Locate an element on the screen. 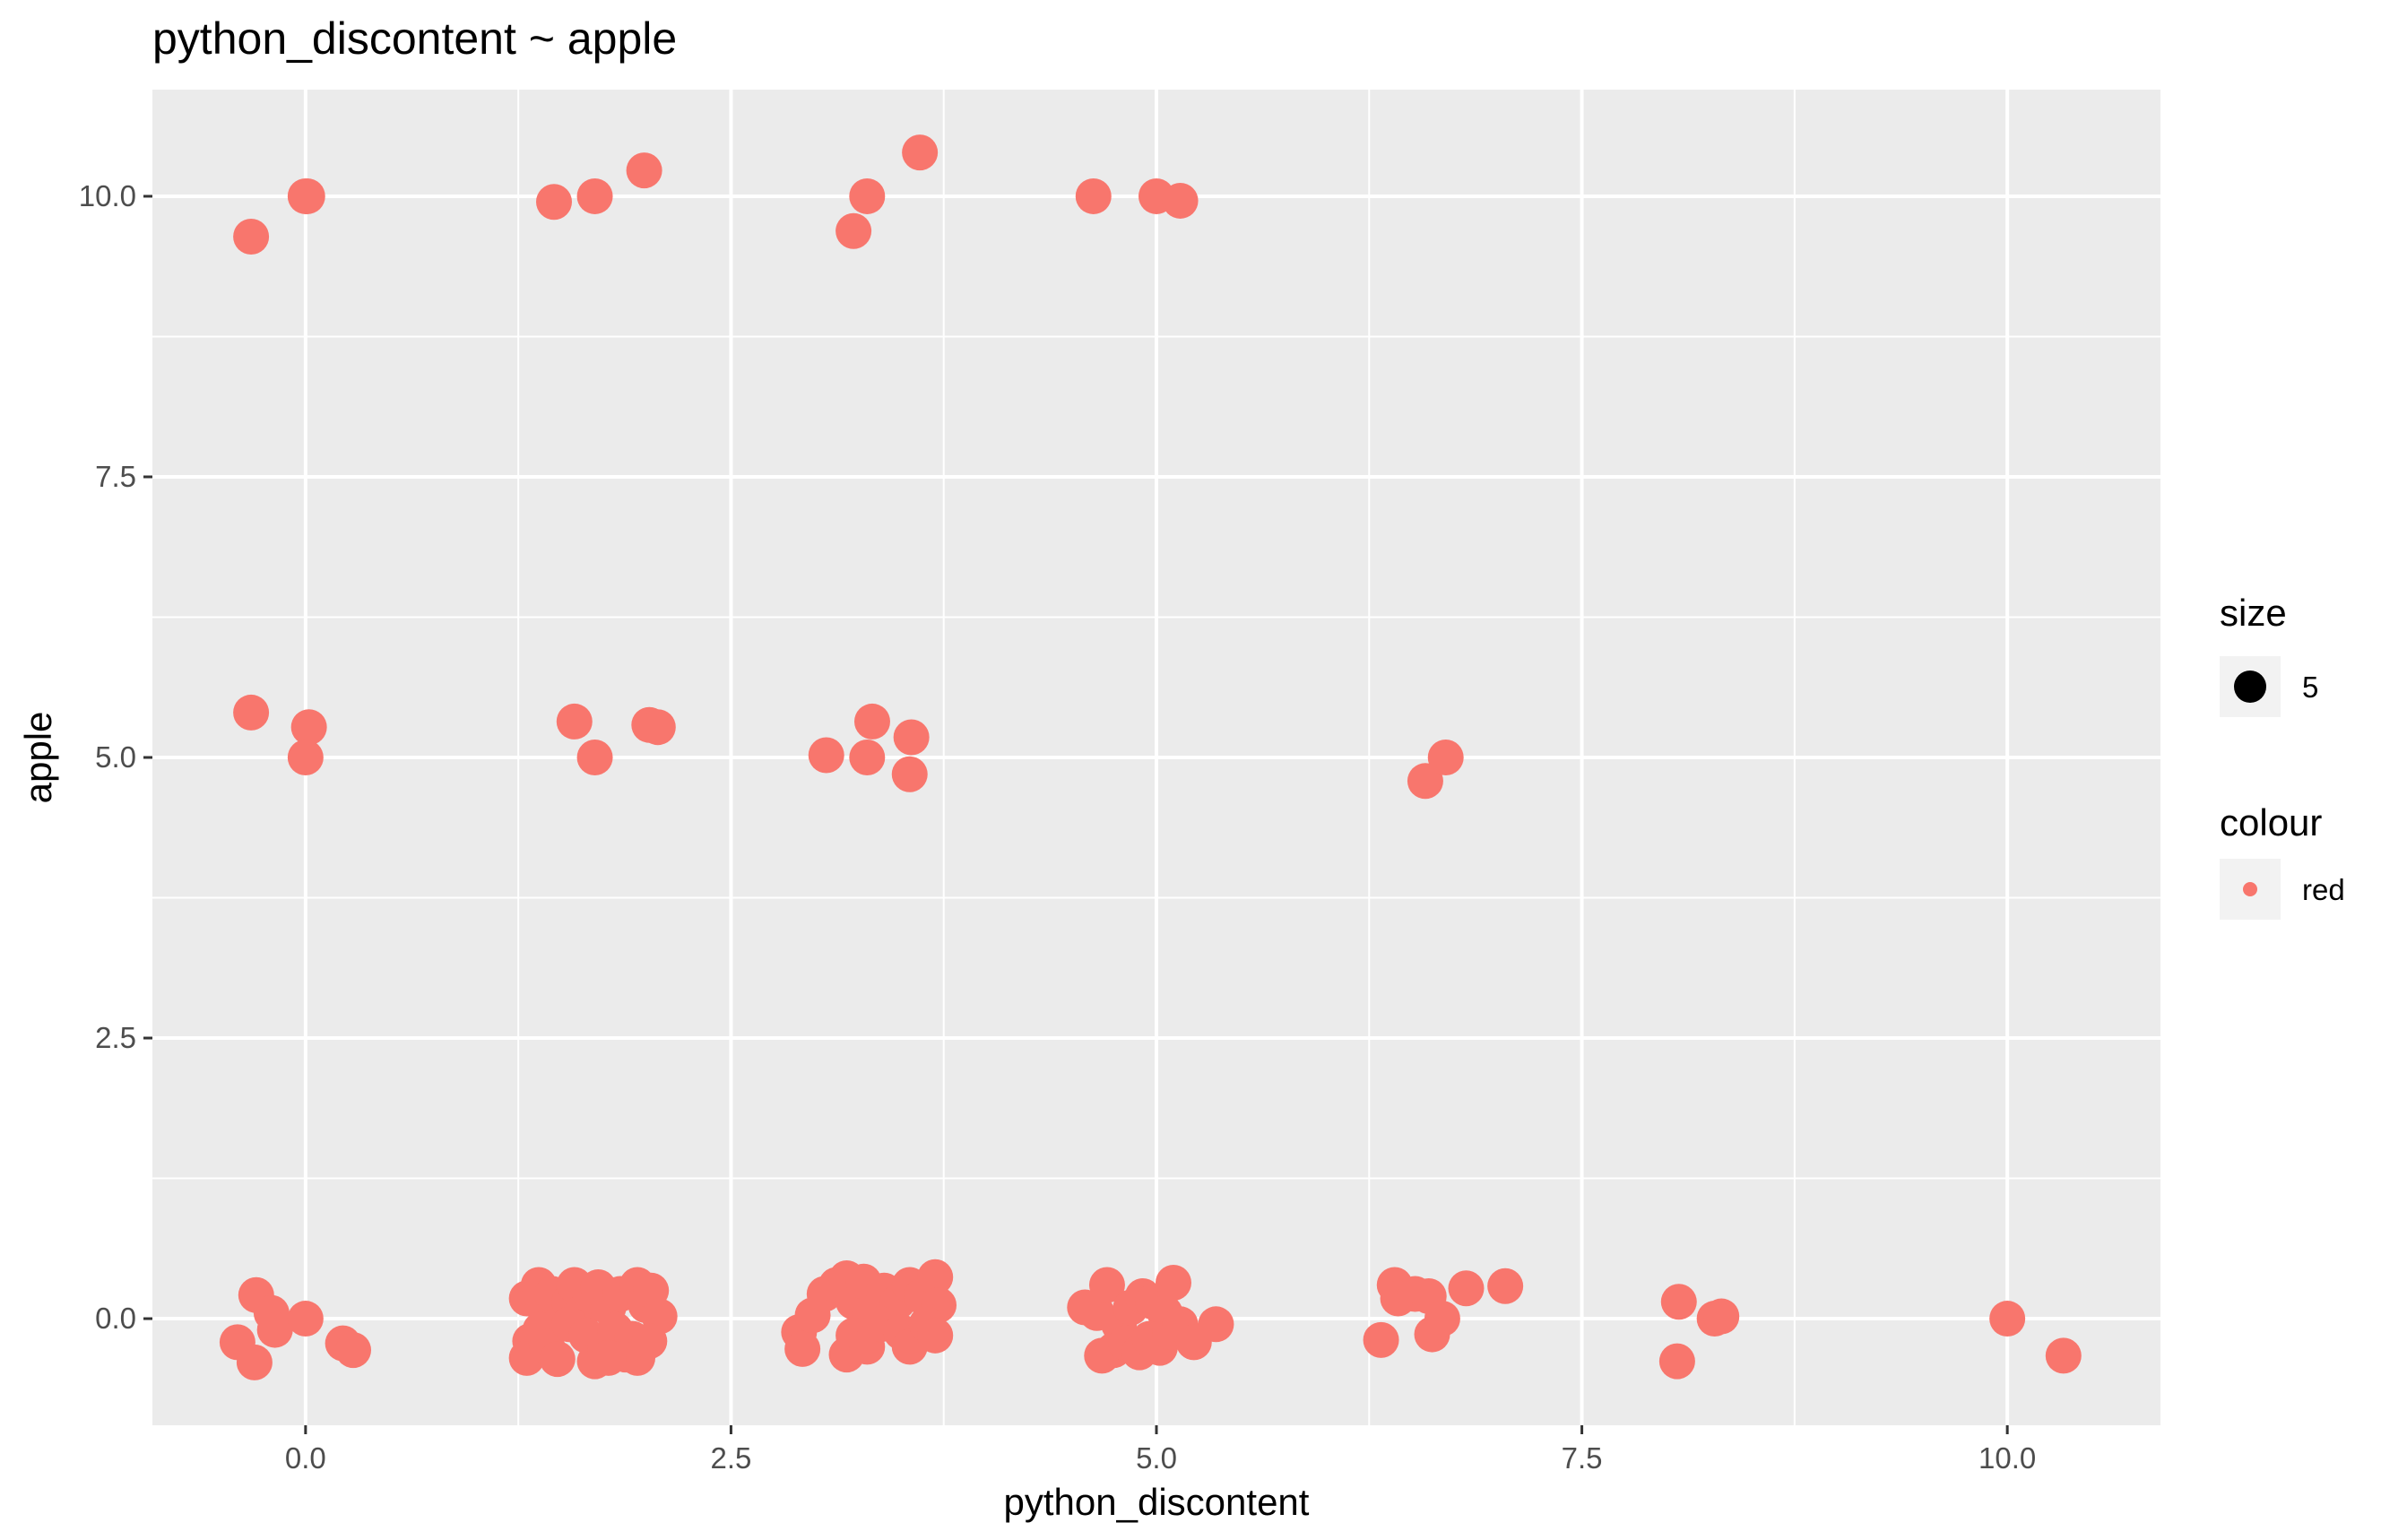 This screenshot has height=1540, width=2381. y-axis: 0.0 2.5 5.0 7.5 10.0 is located at coordinates (115, 757).